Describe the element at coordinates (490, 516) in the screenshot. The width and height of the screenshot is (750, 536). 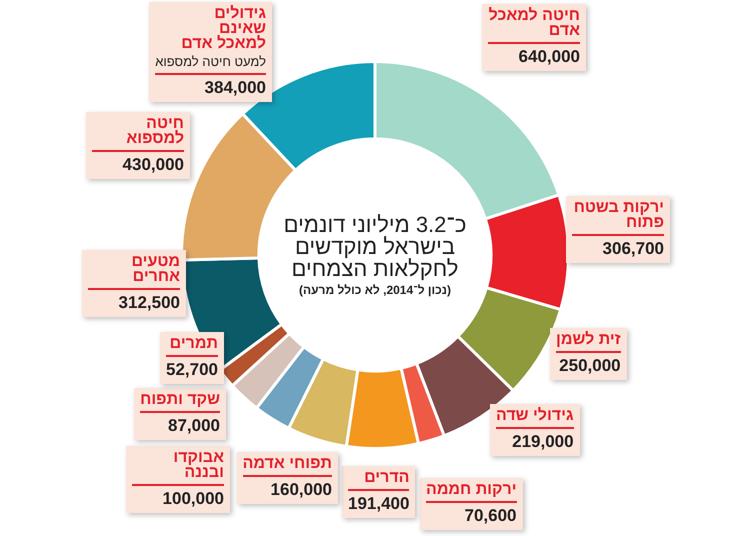
I see `data-label: 70,600` at that location.